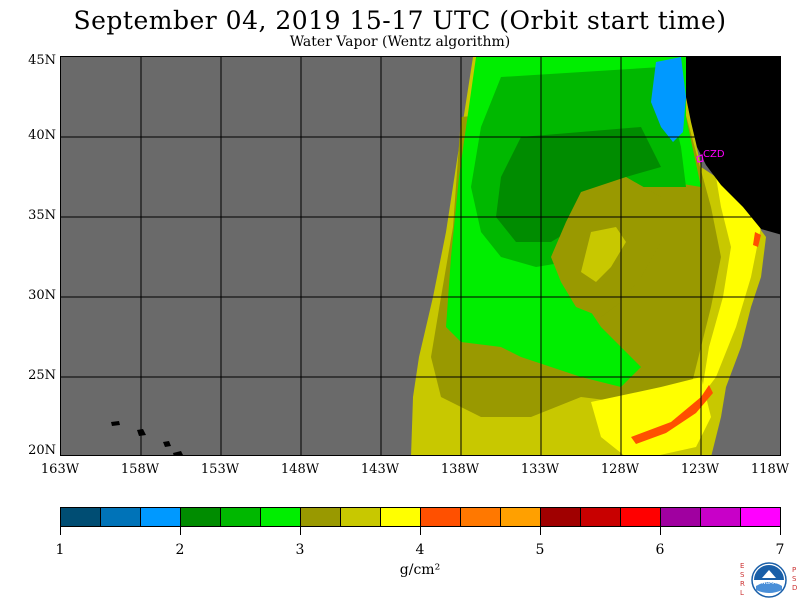 This screenshot has width=800, height=600. I want to click on lon-label-128w: 128W, so click(620, 469).